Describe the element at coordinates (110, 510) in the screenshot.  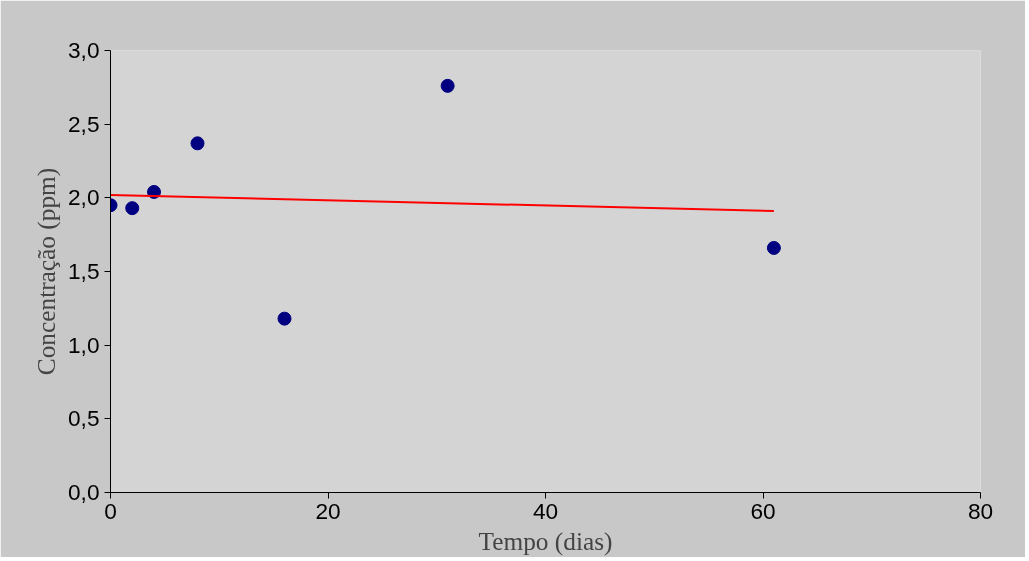
I see `x-tick-label: 0` at that location.